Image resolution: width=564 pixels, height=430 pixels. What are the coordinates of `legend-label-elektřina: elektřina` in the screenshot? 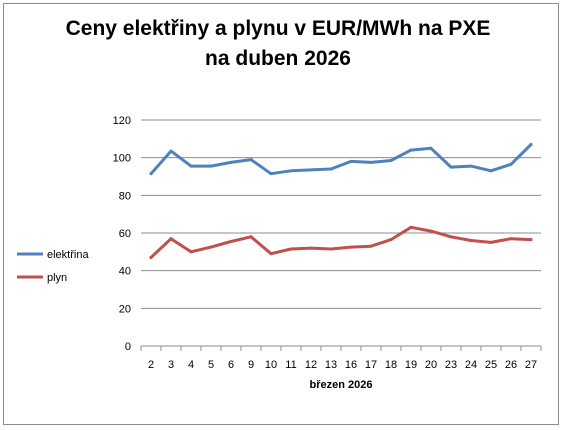 It's located at (68, 255).